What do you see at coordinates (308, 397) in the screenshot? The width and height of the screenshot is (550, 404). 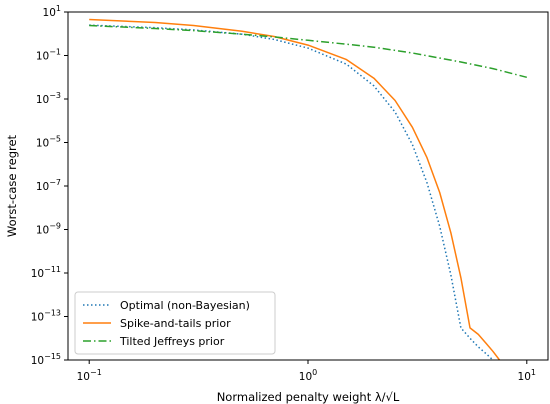 I see `x-axis-label: Normalized penalty weight λ/√L` at bounding box center [308, 397].